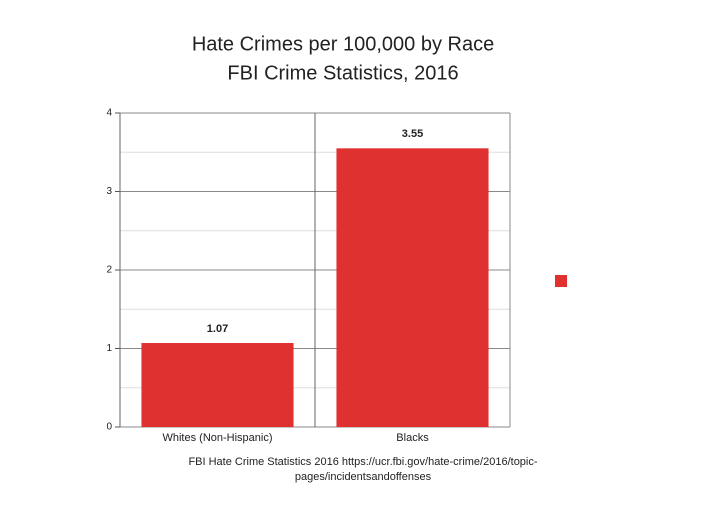 This screenshot has width=720, height=506. What do you see at coordinates (363, 477) in the screenshot?
I see `source-note: pages/incidentsandoffenses` at bounding box center [363, 477].